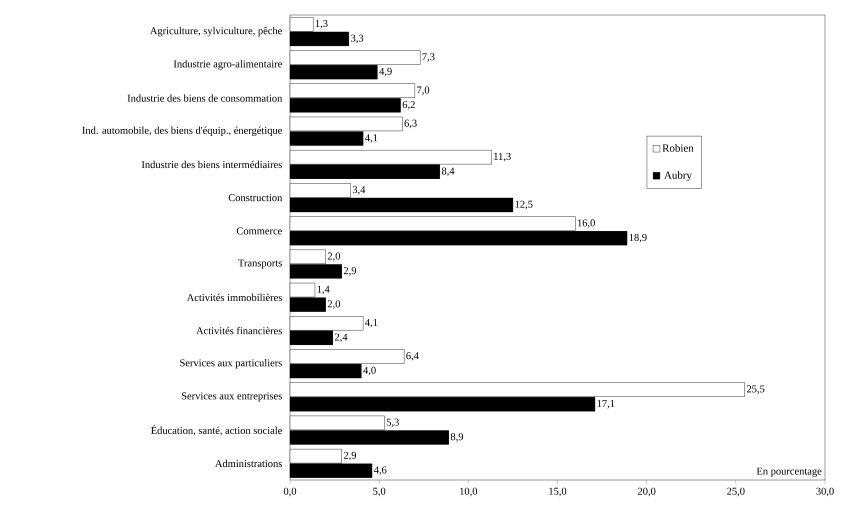 This screenshot has height=516, width=843. What do you see at coordinates (205, 98) in the screenshot?
I see `y-tick-label: Industrie des biens de consommation` at bounding box center [205, 98].